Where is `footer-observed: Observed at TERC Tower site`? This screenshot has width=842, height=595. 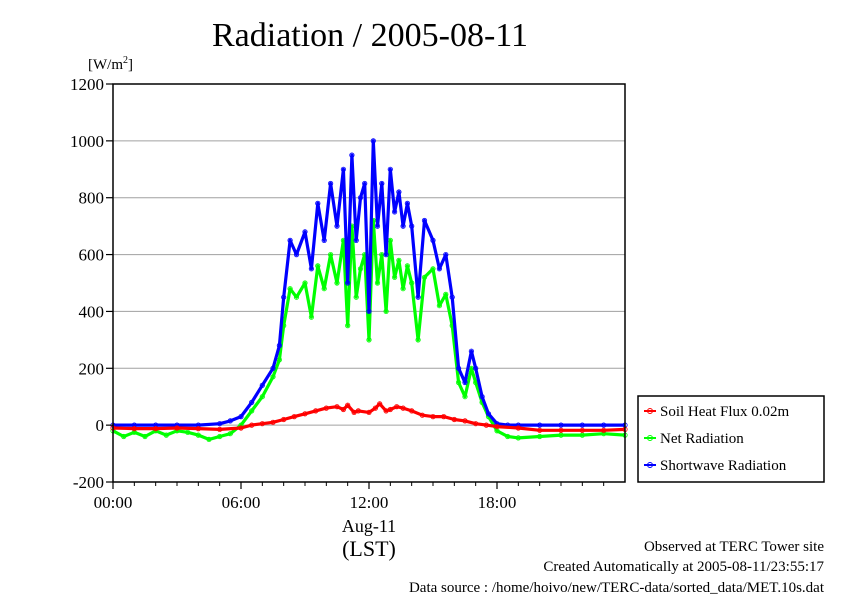 footer-observed: Observed at TERC Tower site is located at coordinates (734, 547).